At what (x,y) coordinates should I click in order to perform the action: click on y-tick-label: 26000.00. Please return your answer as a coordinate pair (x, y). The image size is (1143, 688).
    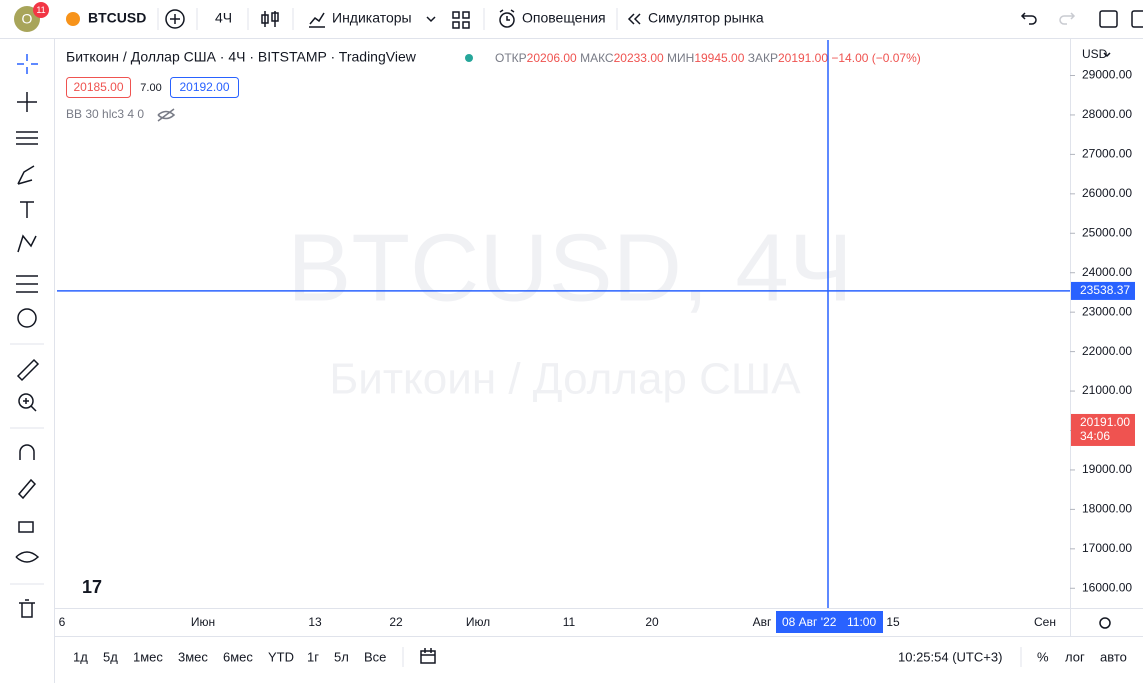
    Looking at the image, I should click on (1107, 193).